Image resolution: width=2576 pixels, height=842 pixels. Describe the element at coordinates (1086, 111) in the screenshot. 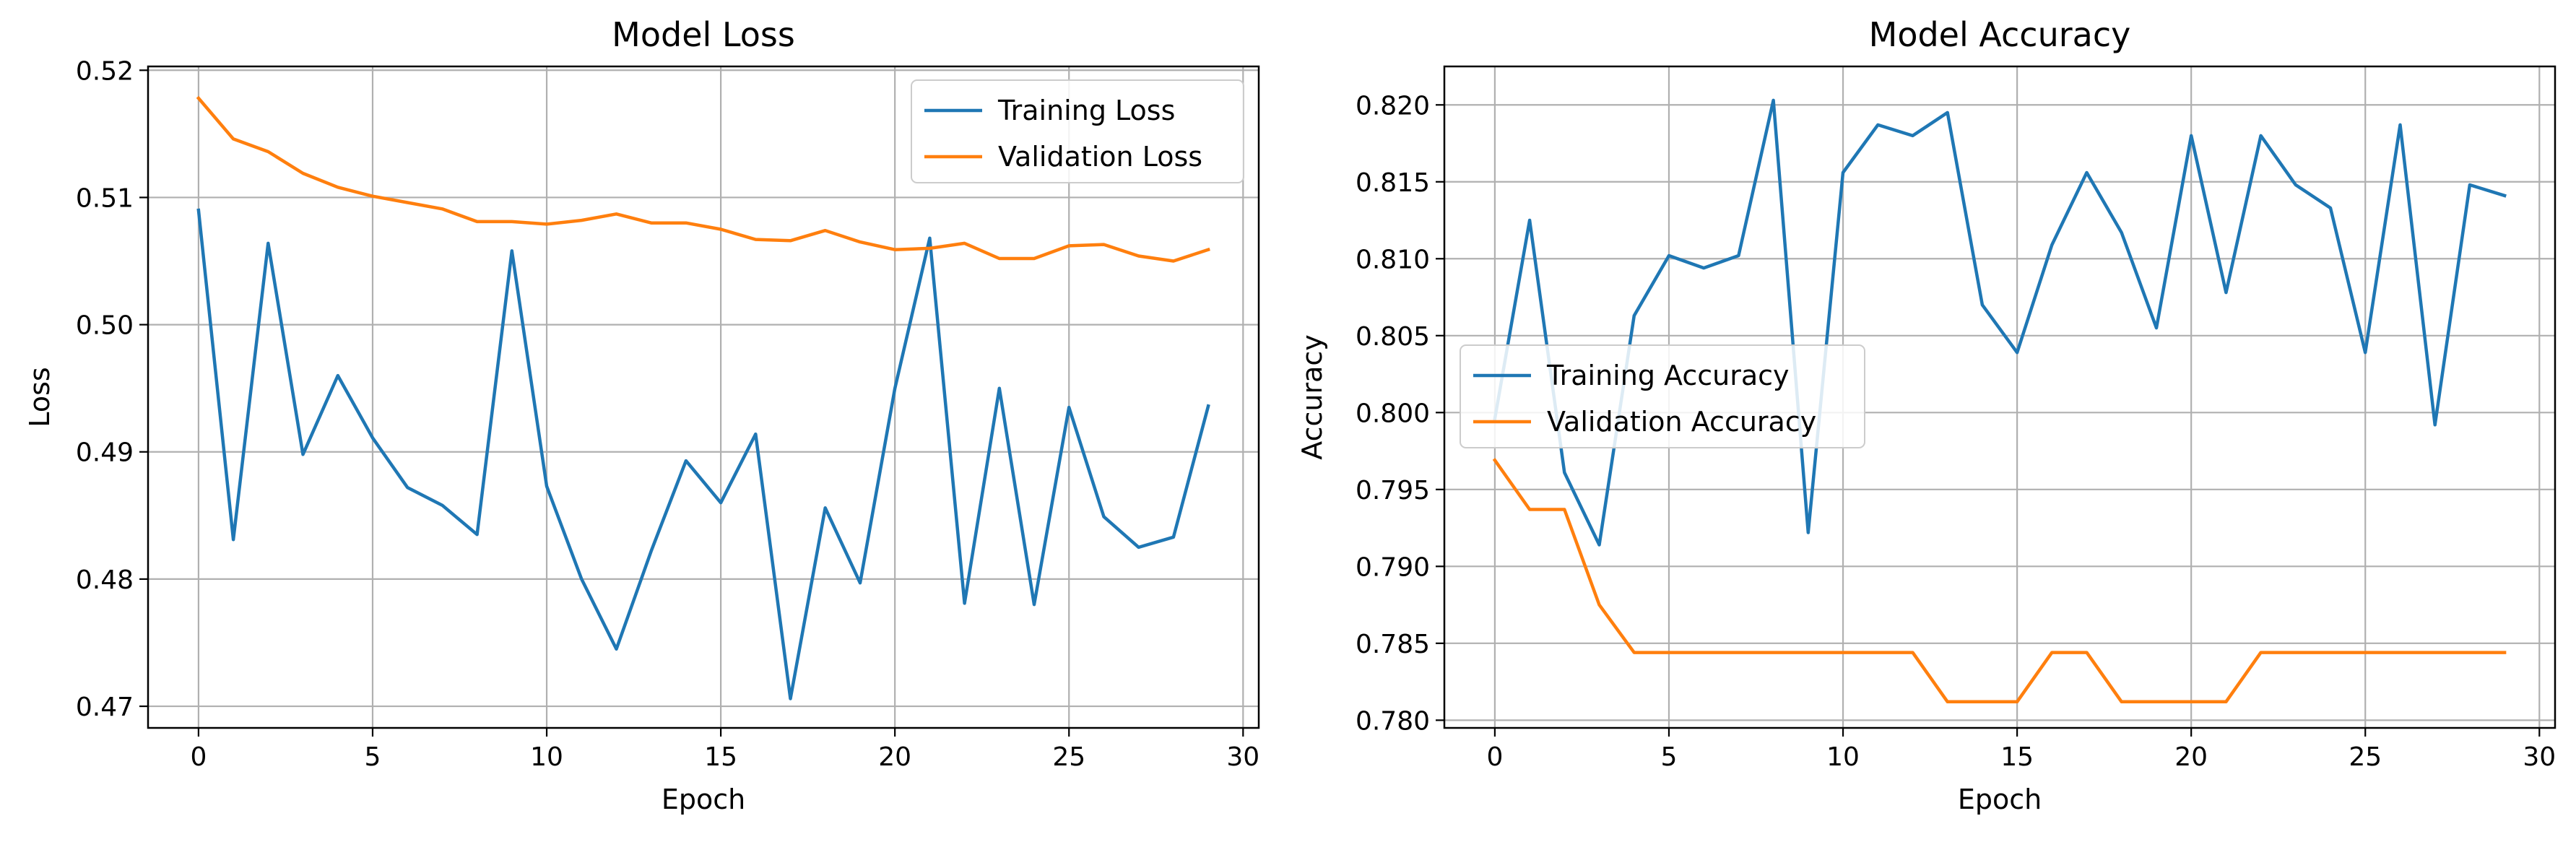

I see `legend-label: Training Loss` at that location.